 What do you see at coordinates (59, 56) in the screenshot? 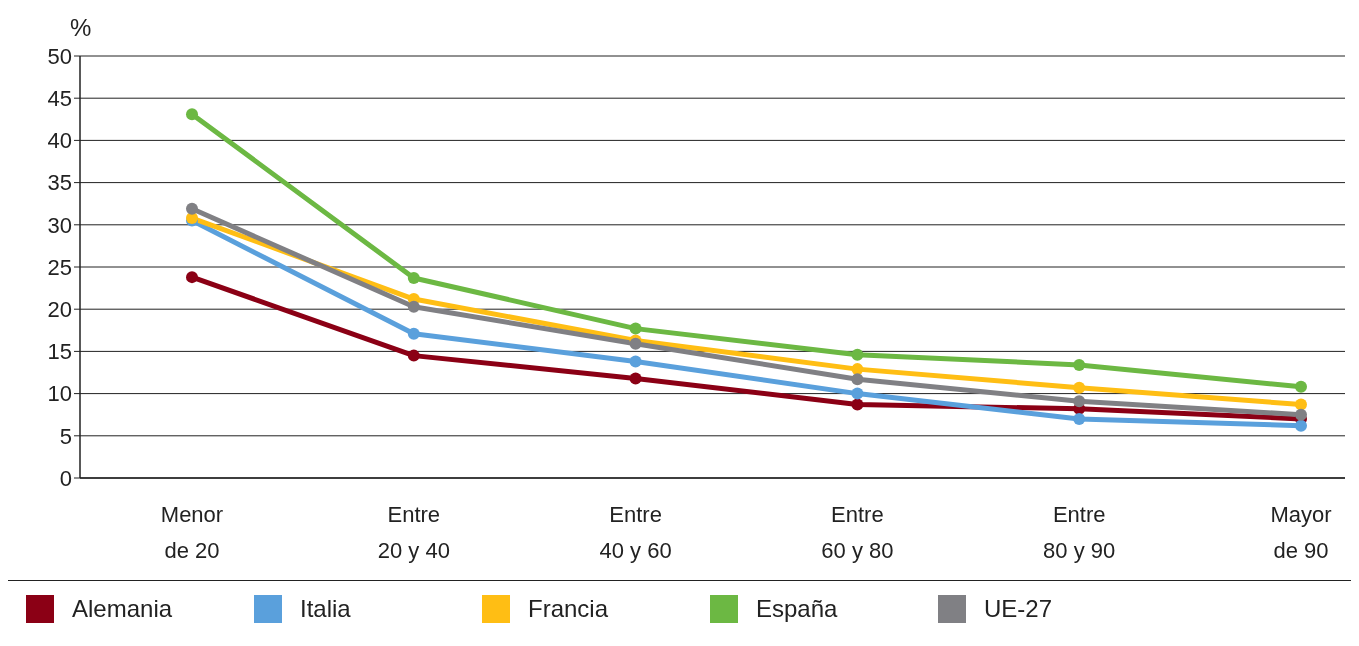
I see `y-tick-label: 50` at bounding box center [59, 56].